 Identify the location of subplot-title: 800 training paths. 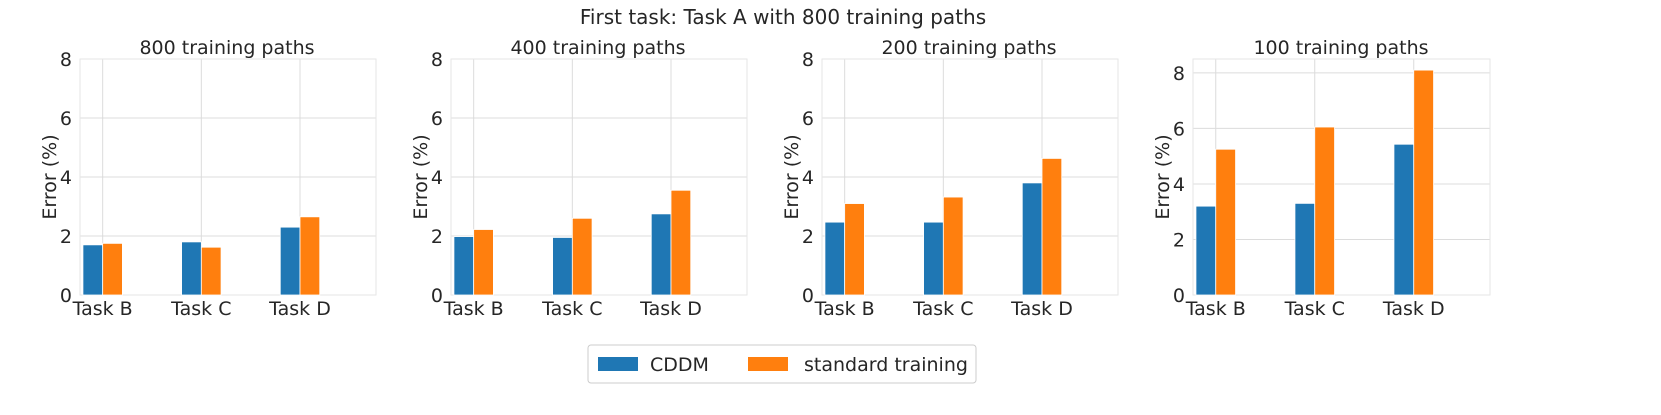
(226, 48).